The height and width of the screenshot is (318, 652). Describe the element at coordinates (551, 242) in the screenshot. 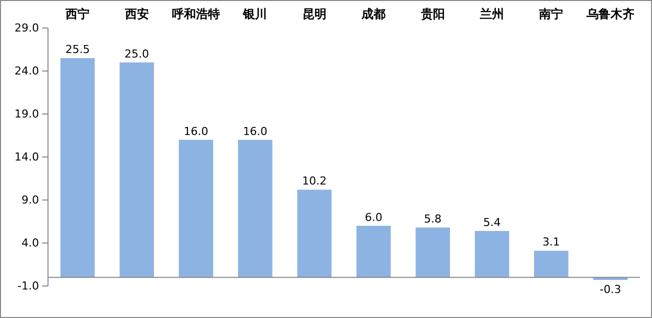

I see `data-label: 3.1` at that location.